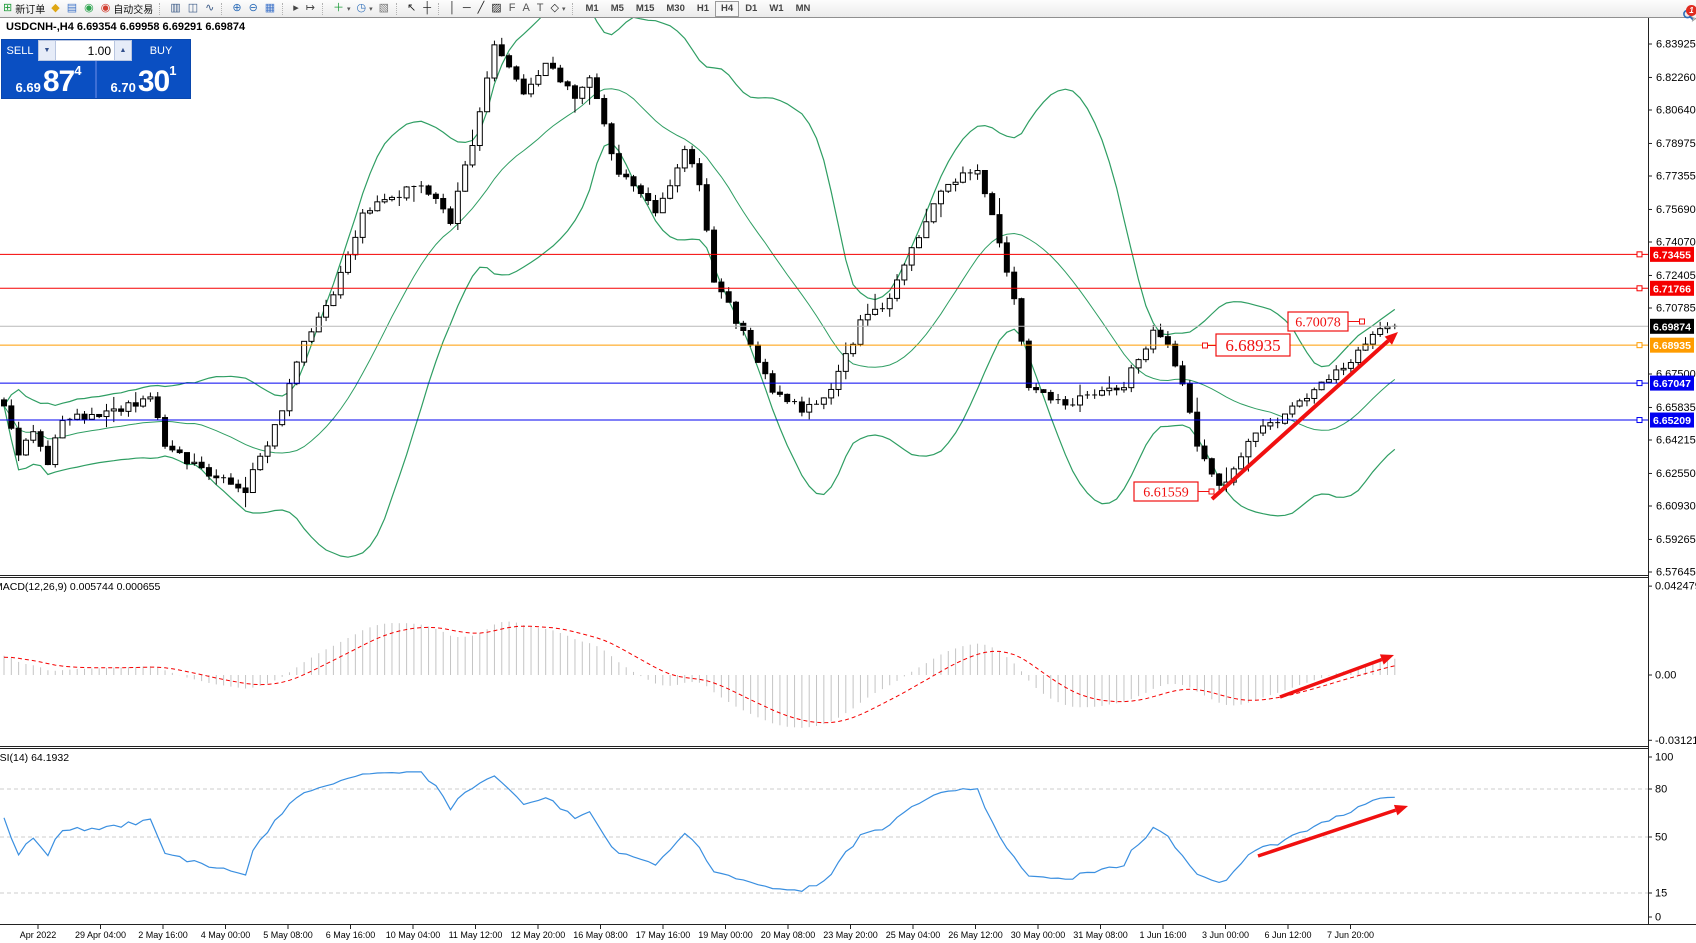 This screenshot has width=1696, height=943. Describe the element at coordinates (55, 8) in the screenshot. I see `gold-icon: ◆` at that location.